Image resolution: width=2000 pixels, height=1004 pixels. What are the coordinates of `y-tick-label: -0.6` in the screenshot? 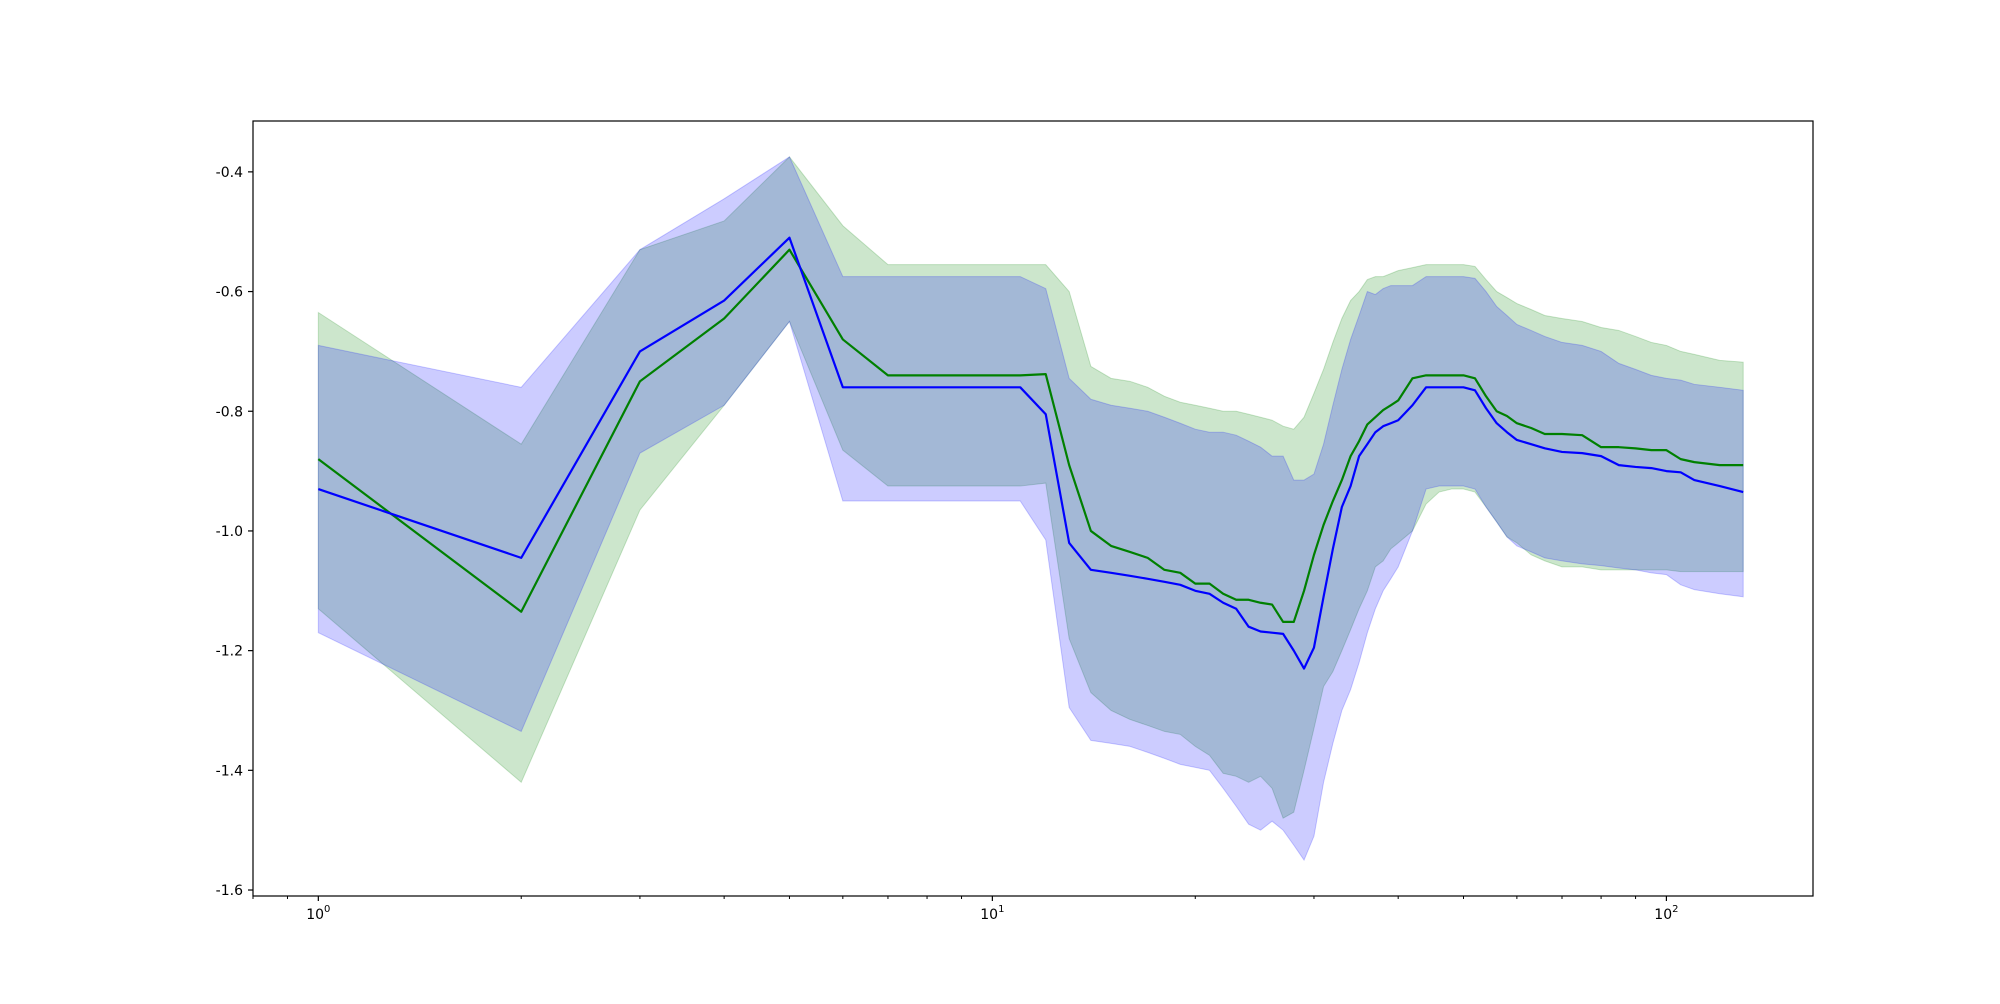 It's located at (229, 293).